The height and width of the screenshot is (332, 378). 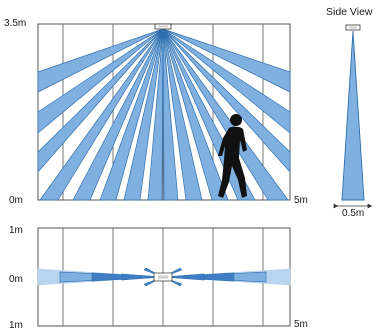 What do you see at coordinates (232, 156) in the screenshot?
I see `walking-person-icon` at bounding box center [232, 156].